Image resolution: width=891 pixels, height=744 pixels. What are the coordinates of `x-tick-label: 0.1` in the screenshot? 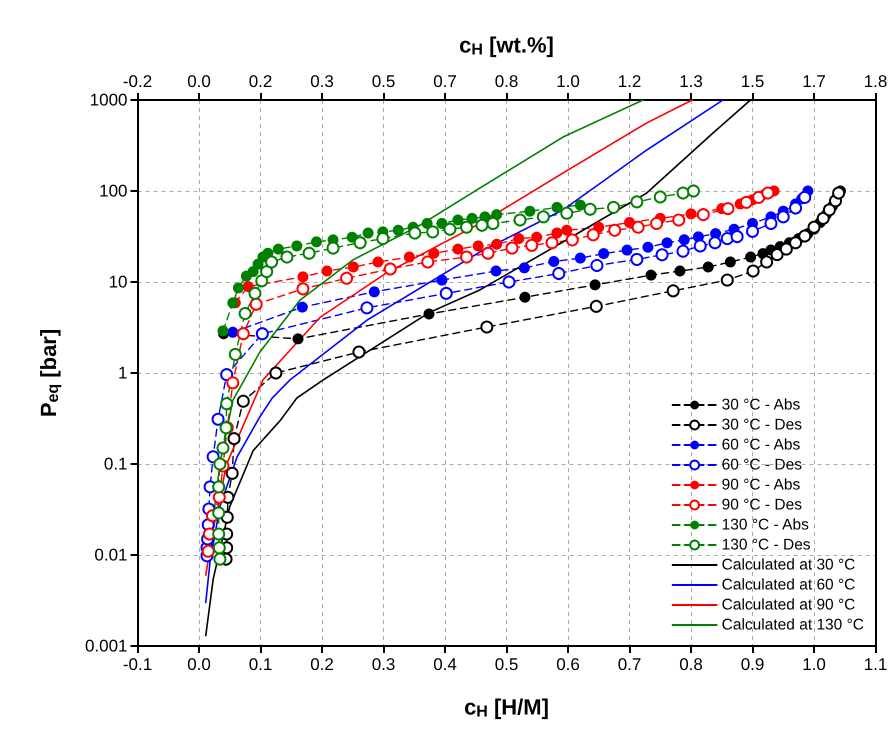 It's located at (260, 664).